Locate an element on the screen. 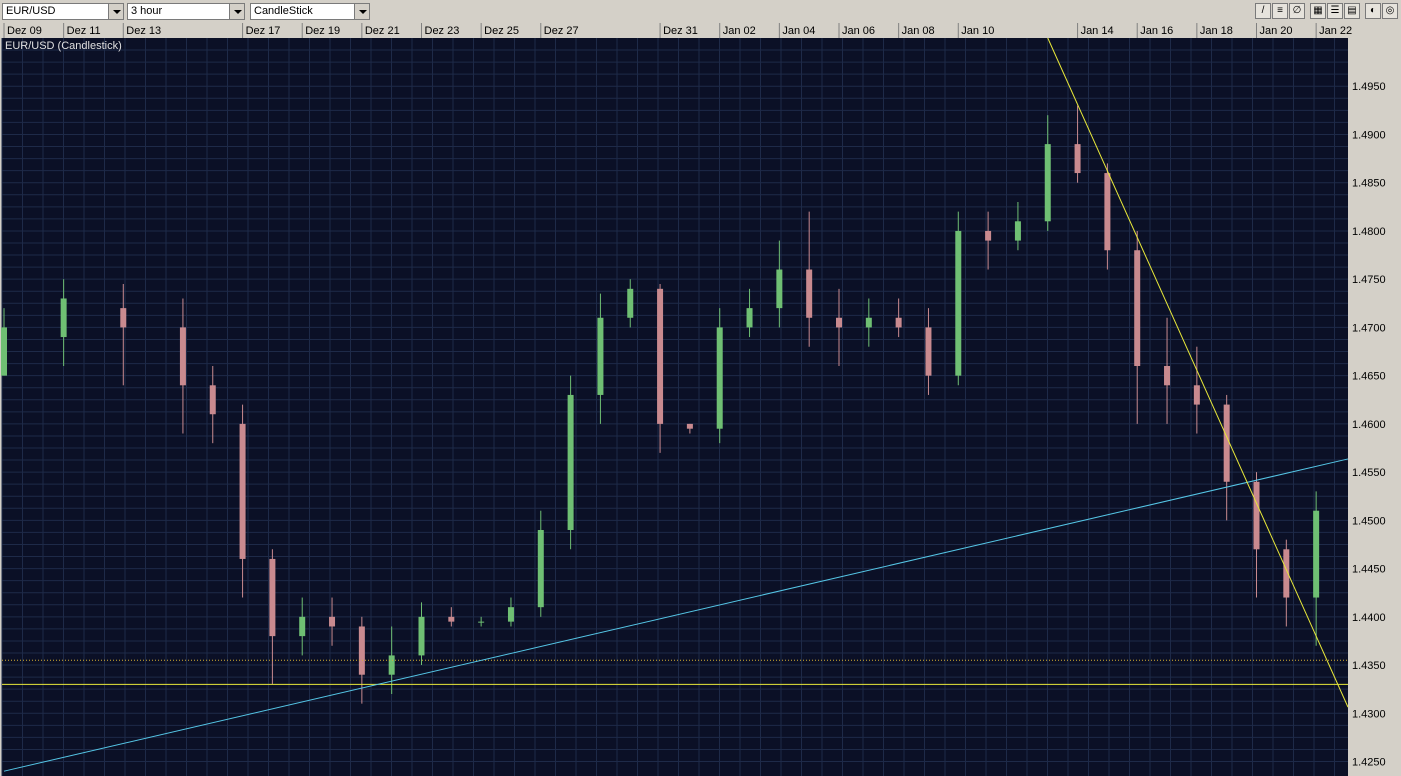  x-tick-label: Dez 25 is located at coordinates (501, 31).